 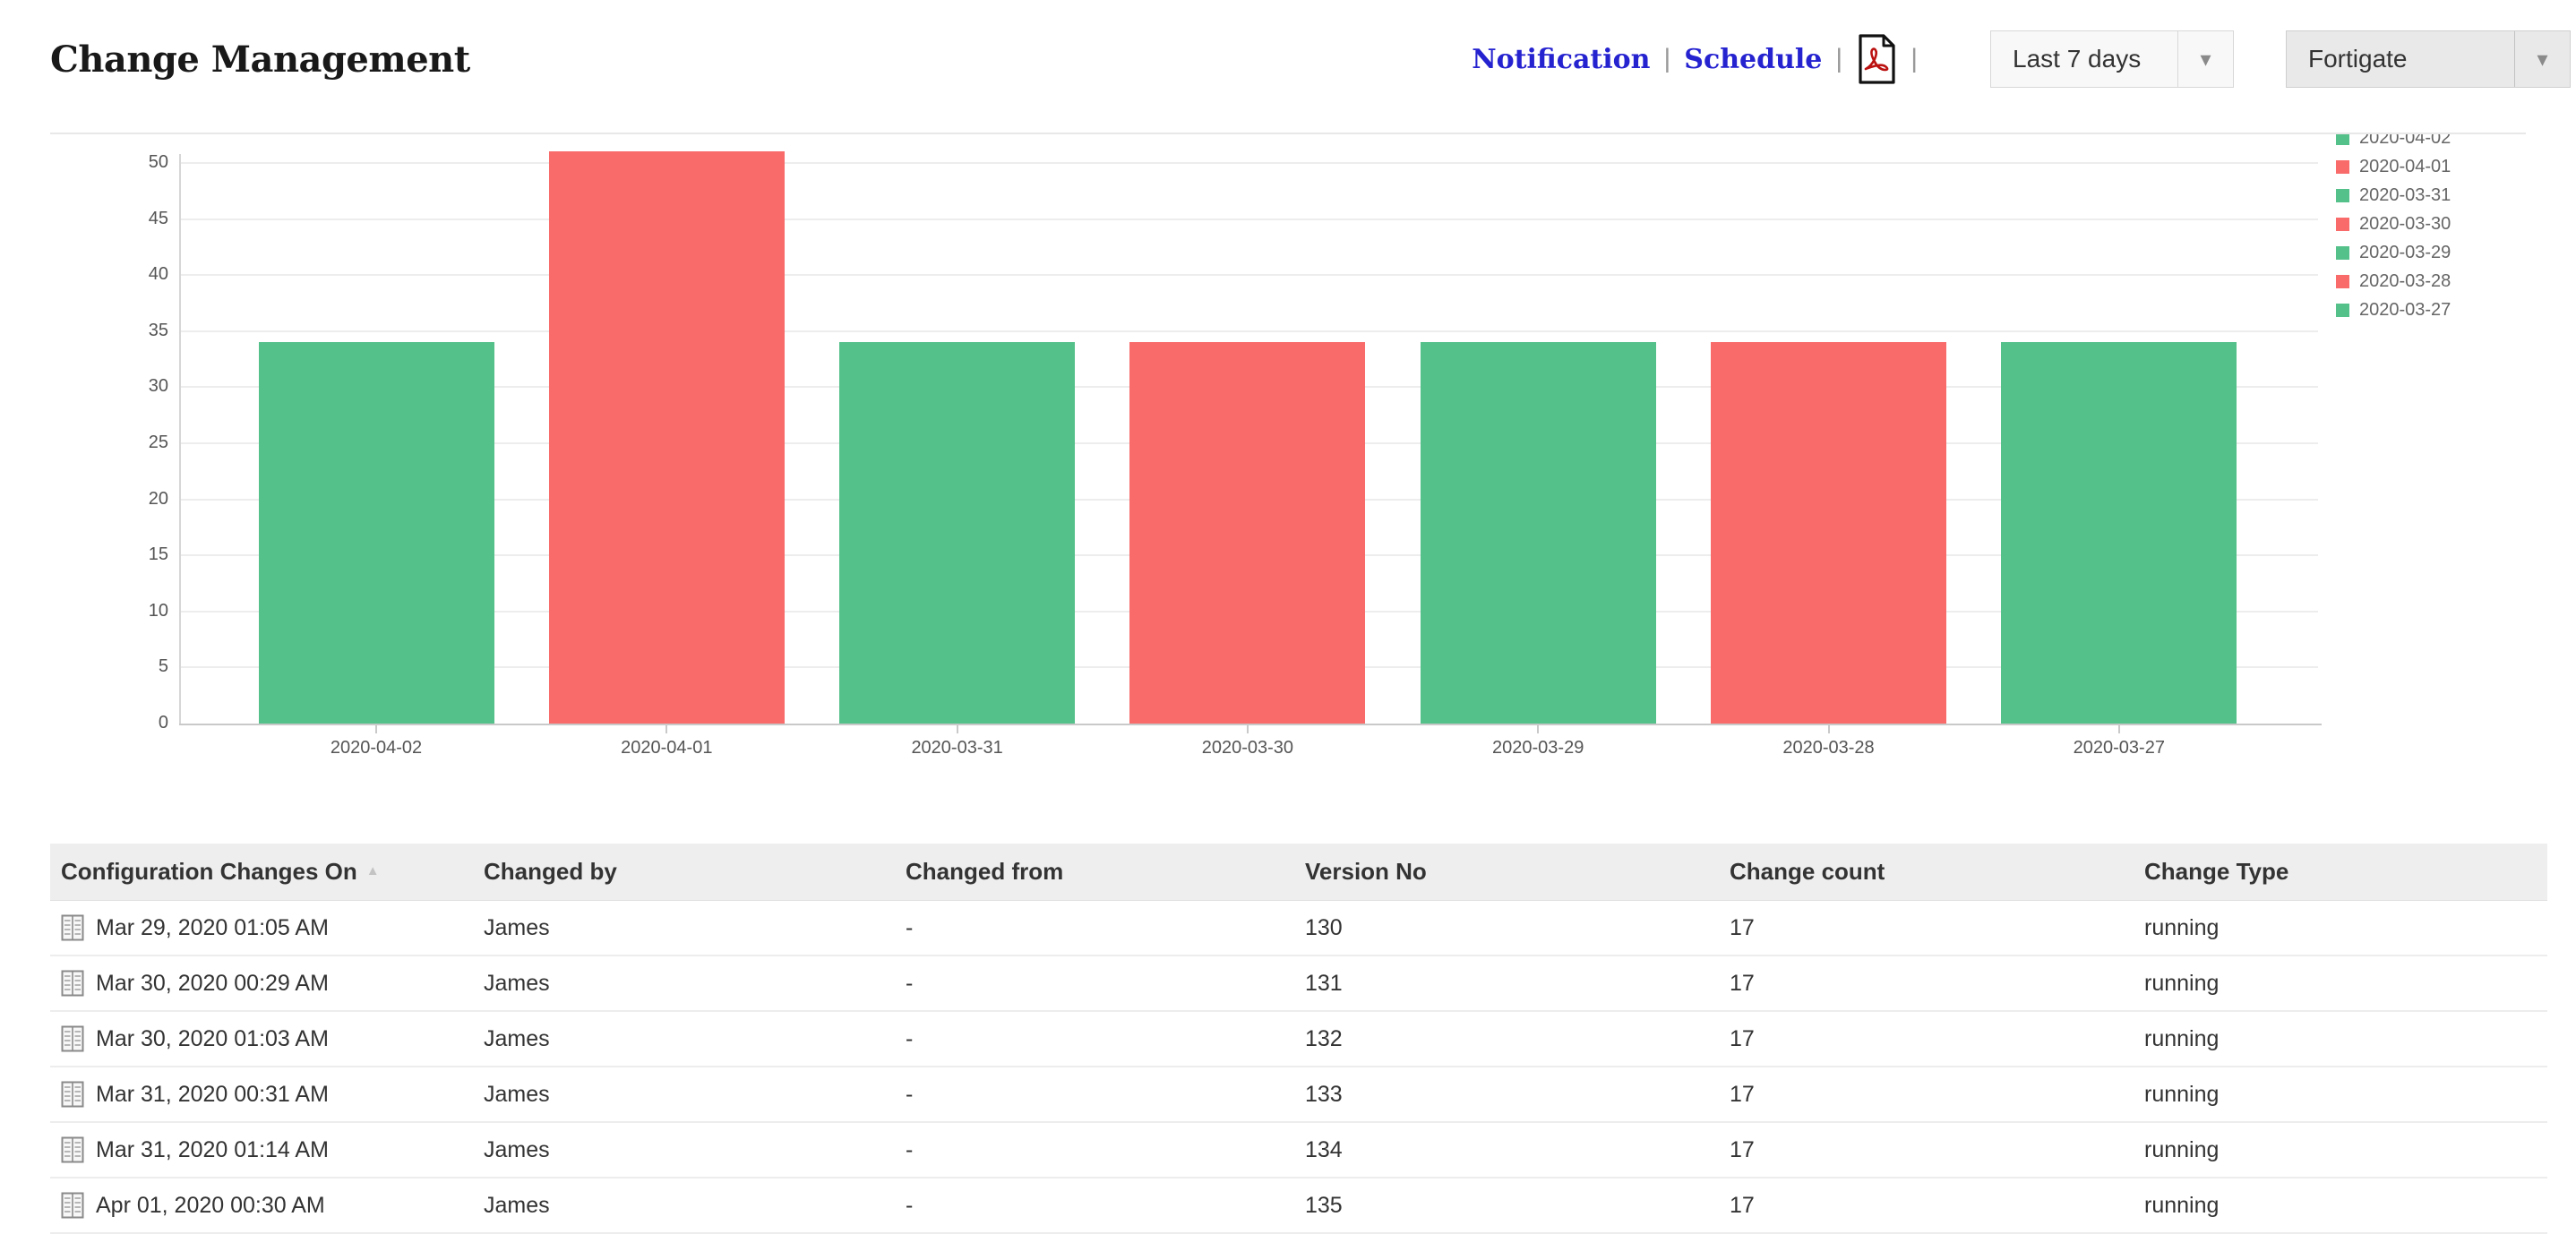 What do you see at coordinates (1366, 872) in the screenshot?
I see `column-header-version-no: Version No` at bounding box center [1366, 872].